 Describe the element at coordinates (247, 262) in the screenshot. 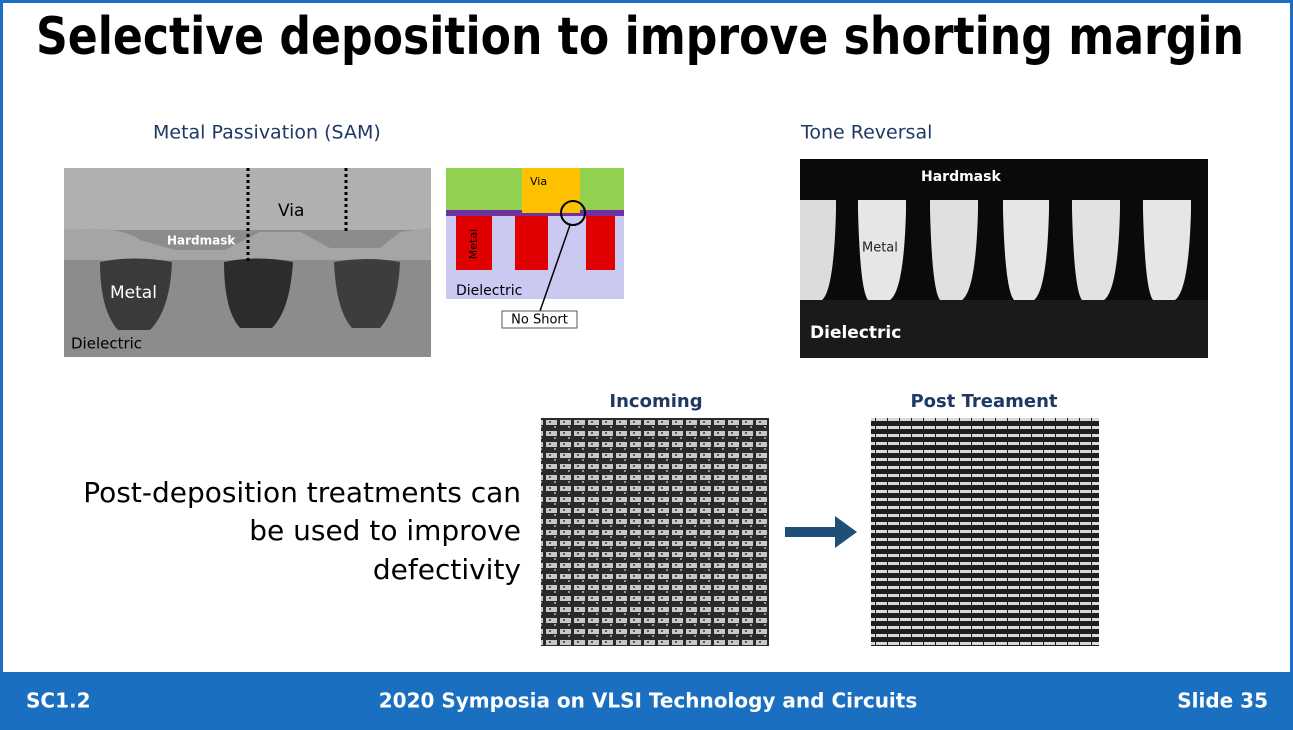

I see `tem-image` at that location.